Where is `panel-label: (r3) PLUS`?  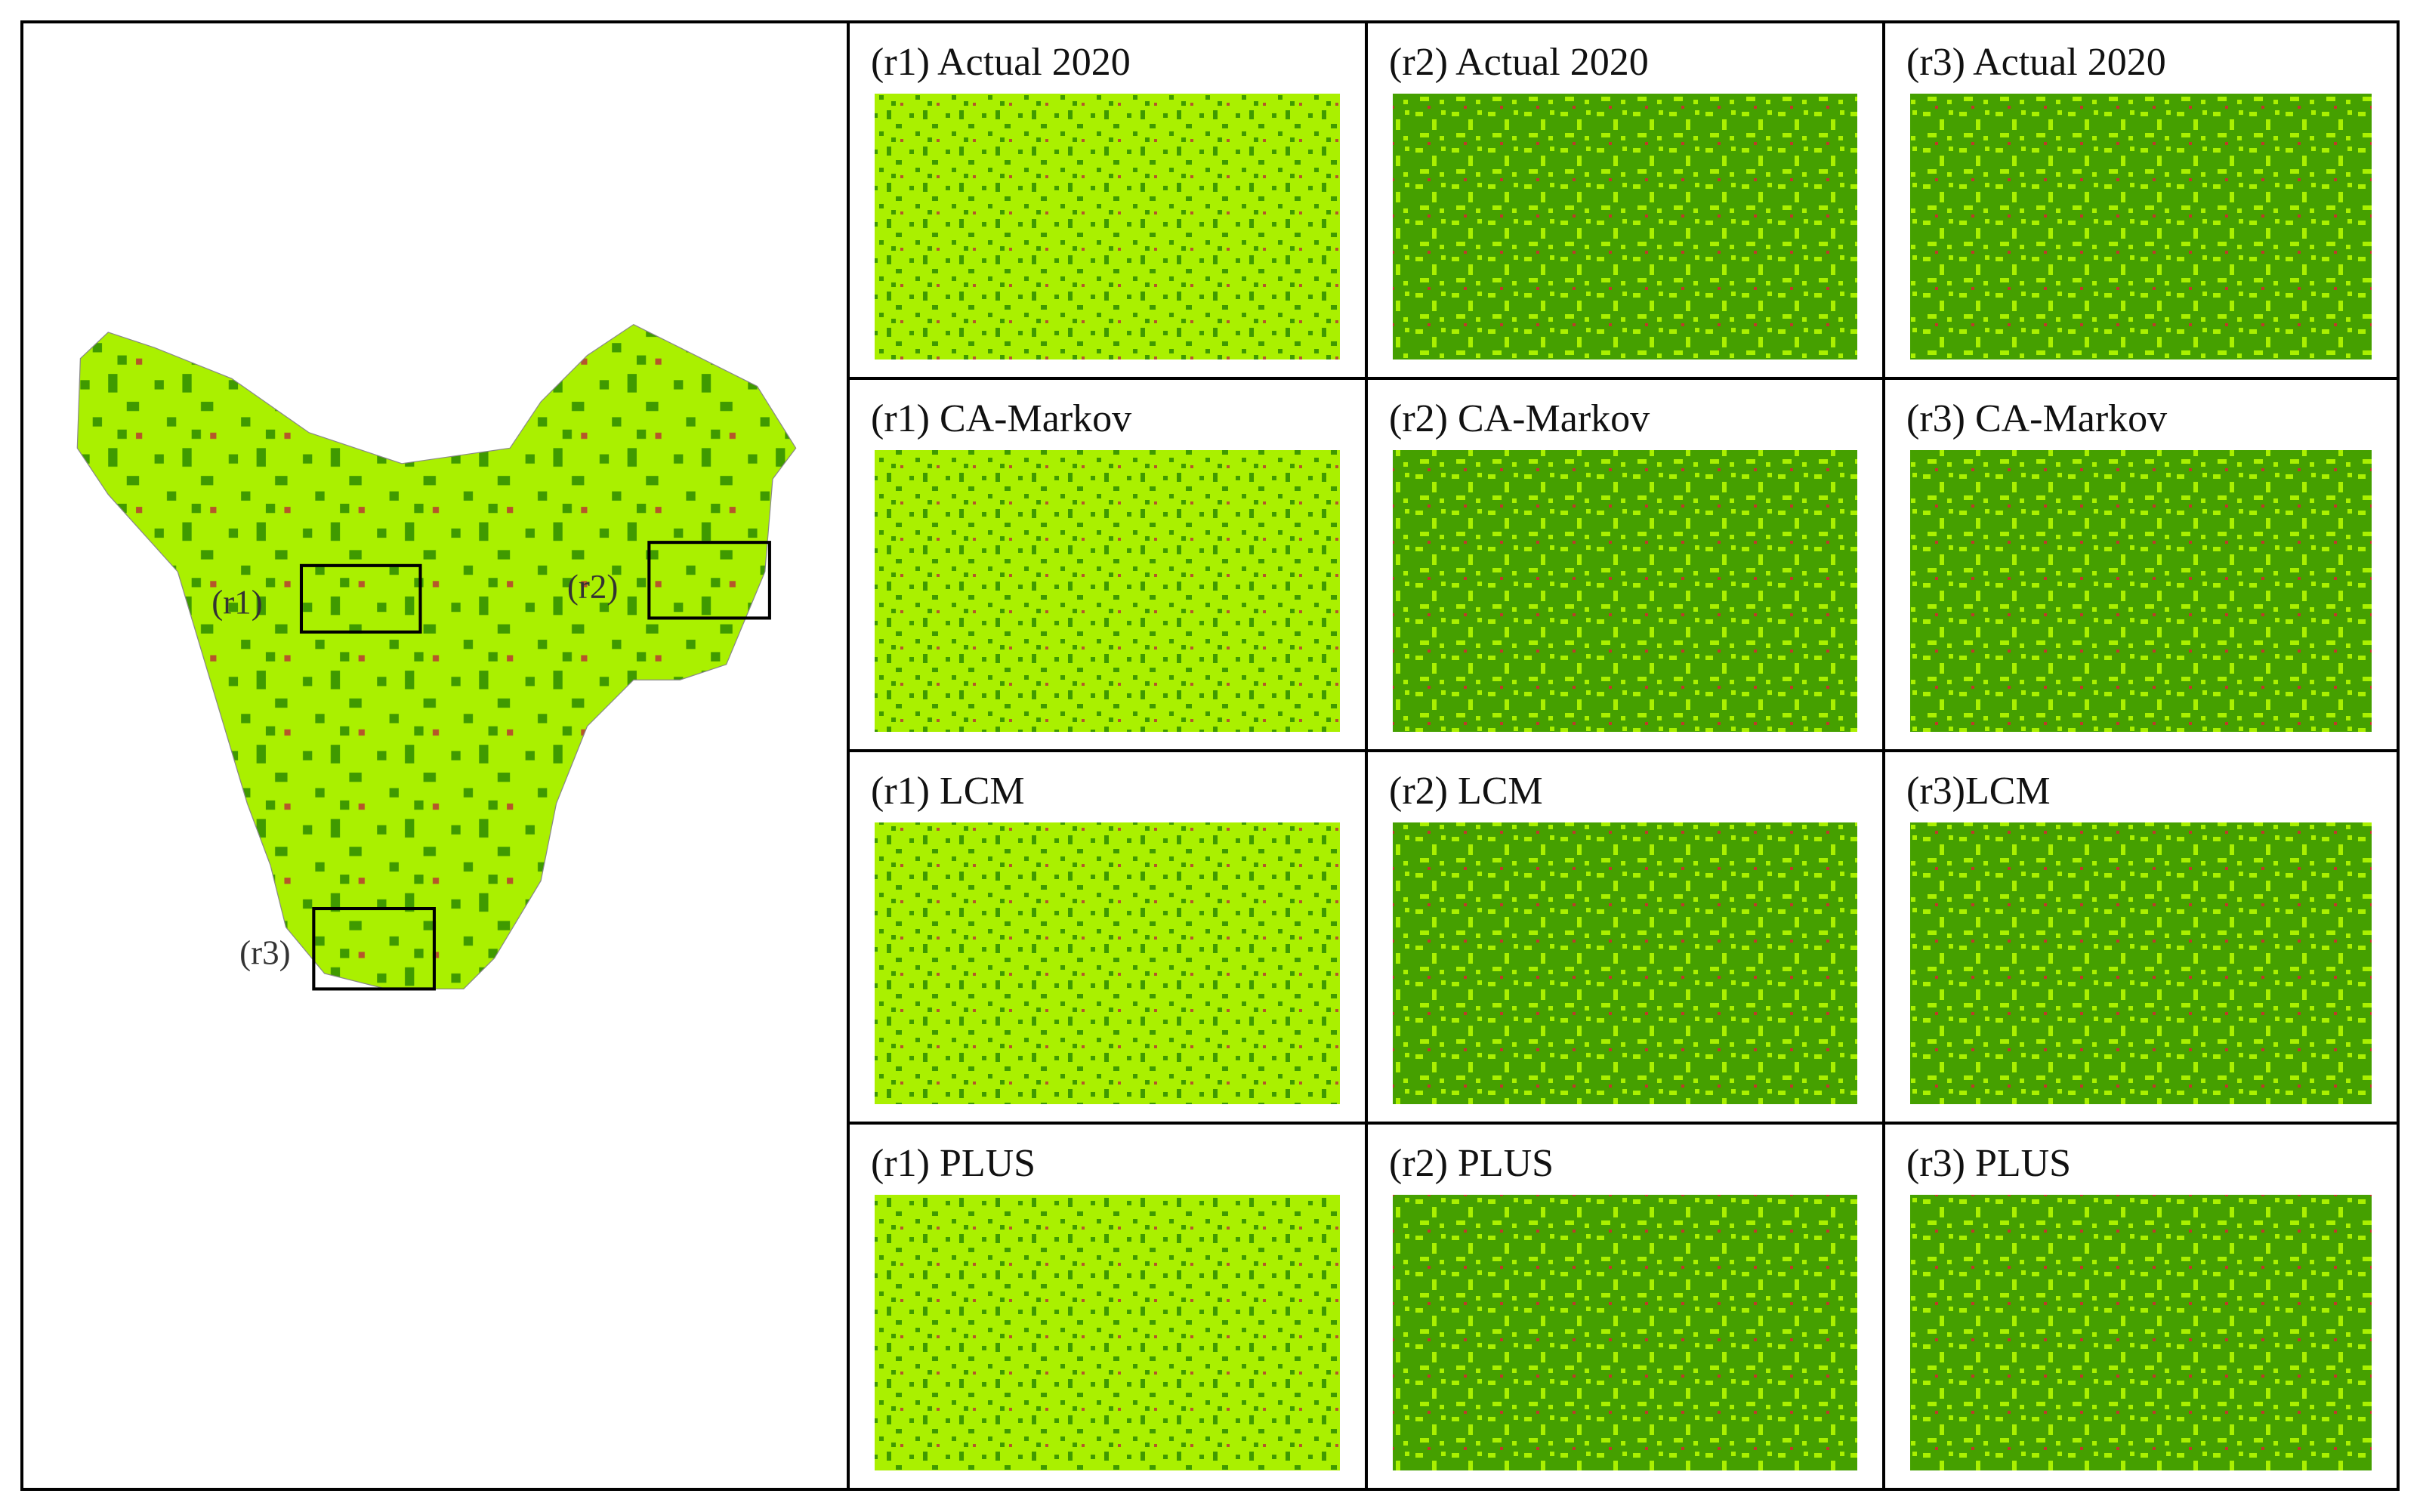 panel-label: (r3) PLUS is located at coordinates (1989, 1163).